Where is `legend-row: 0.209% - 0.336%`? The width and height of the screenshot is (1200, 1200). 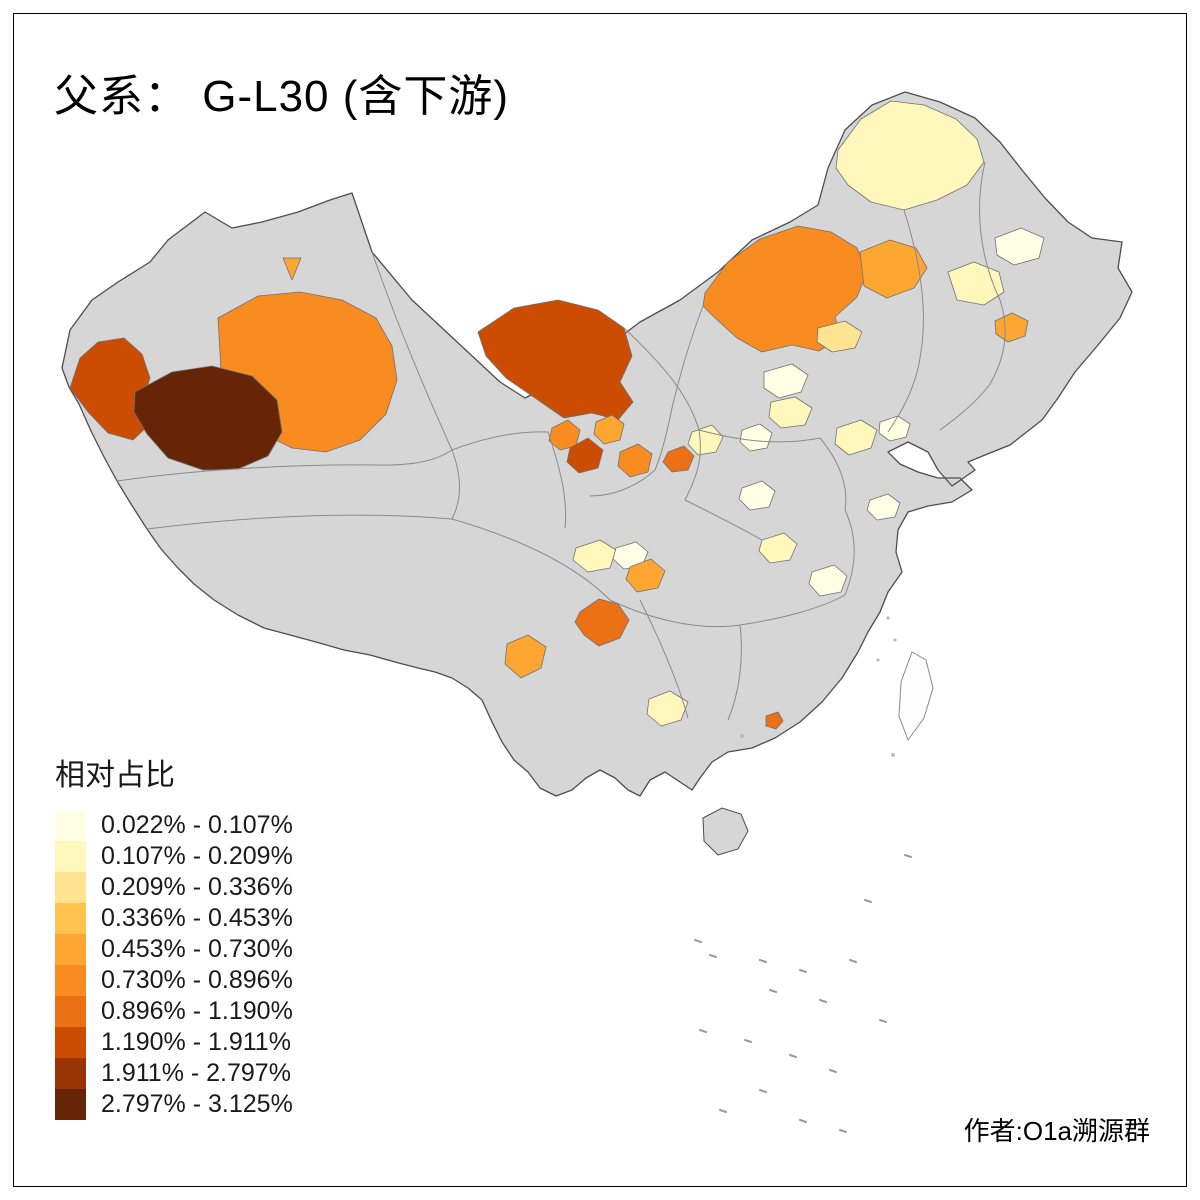
legend-row: 0.209% - 0.336% is located at coordinates (174, 887).